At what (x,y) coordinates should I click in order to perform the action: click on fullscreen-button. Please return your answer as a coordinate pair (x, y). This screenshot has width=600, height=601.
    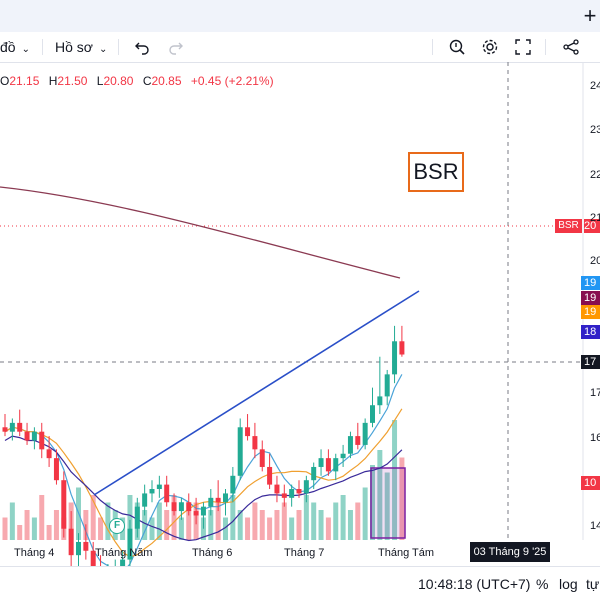
    Looking at the image, I should click on (523, 47).